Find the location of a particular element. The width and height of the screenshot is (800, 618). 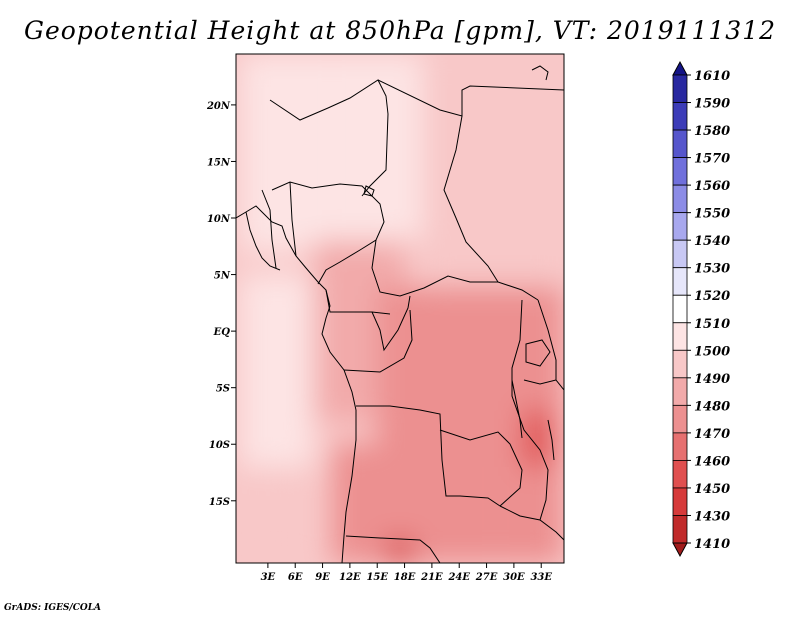

colorbar-label: 1580 is located at coordinates (712, 131).